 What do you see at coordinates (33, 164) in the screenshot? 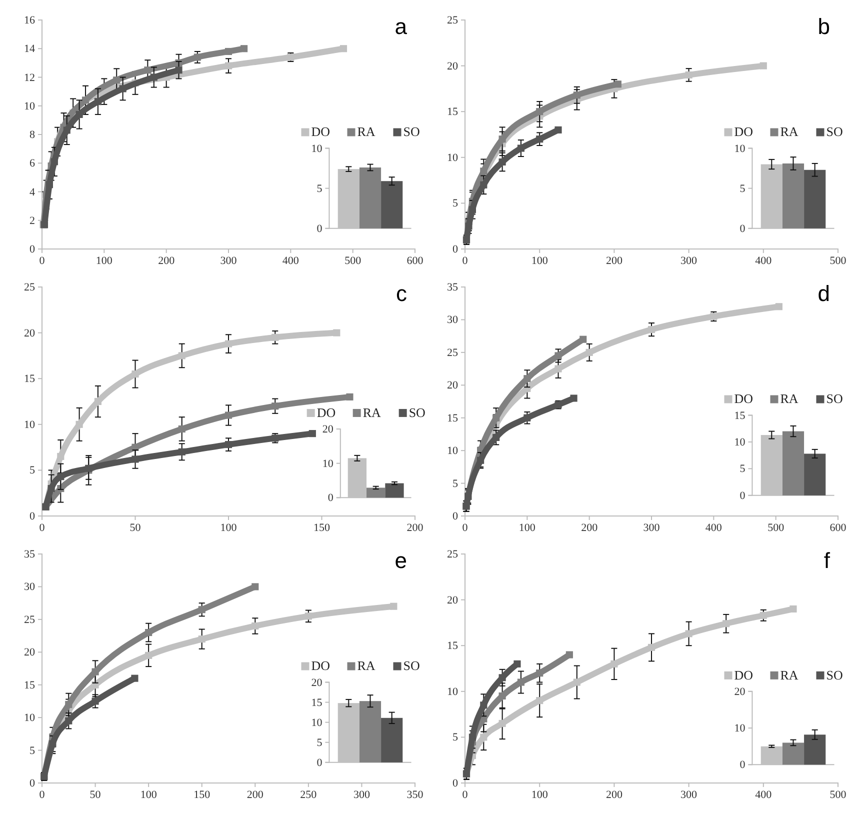
I see `y-tick-label: 6` at bounding box center [33, 164].